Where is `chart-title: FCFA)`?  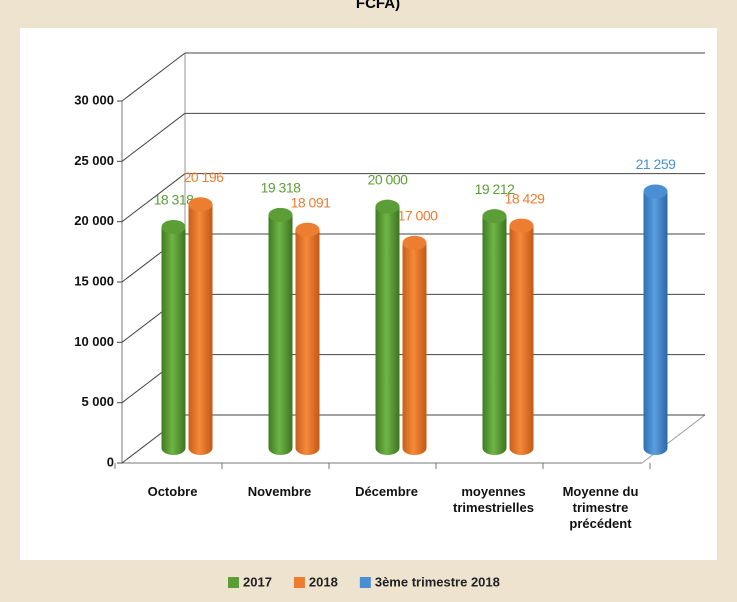 chart-title: FCFA) is located at coordinates (378, 6).